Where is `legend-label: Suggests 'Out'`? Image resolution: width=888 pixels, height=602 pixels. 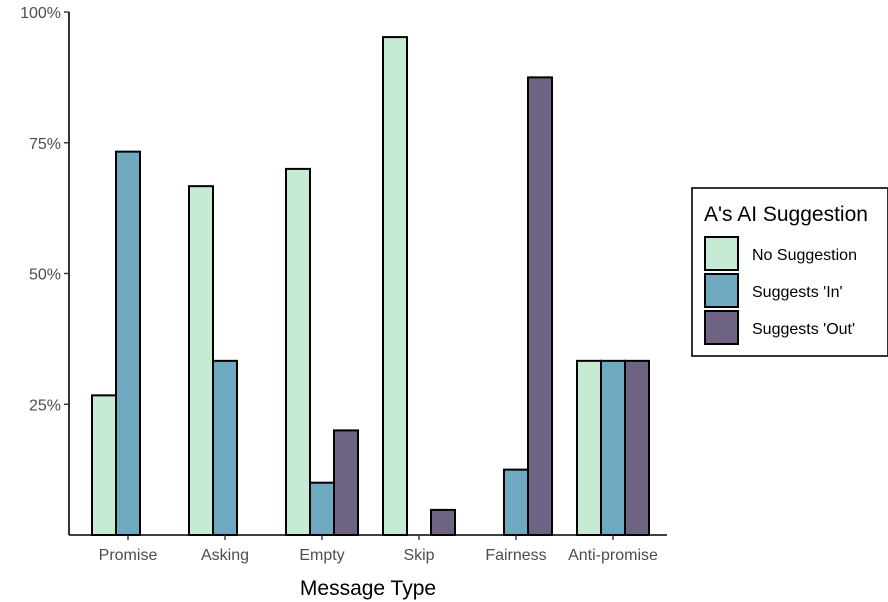
legend-label: Suggests 'Out' is located at coordinates (803, 329).